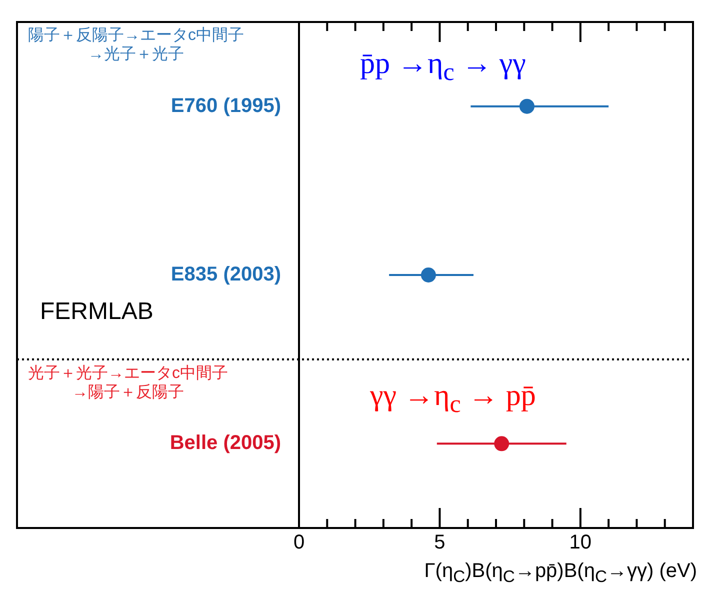  I want to click on text: 光子＋光子→エータc中間子 →陽子＋反陽子, so click(128, 383).